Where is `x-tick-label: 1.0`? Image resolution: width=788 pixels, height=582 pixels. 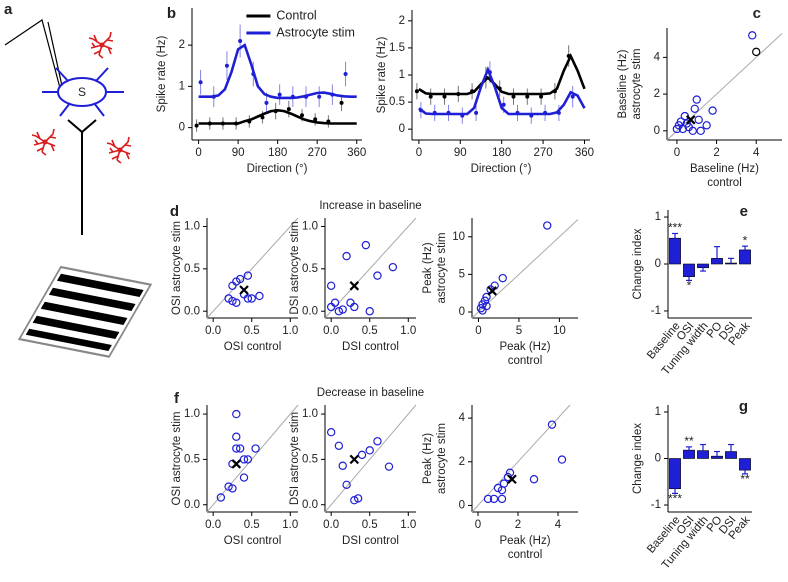
x-tick-label: 1.0 is located at coordinates (408, 525).